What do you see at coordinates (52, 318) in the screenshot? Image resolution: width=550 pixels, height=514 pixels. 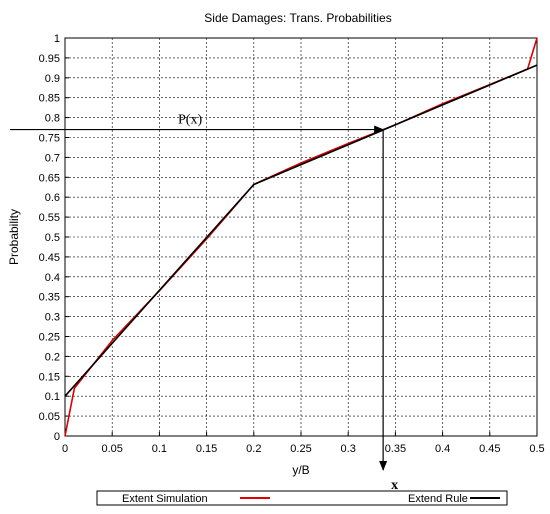 I see `y-tick-label: 0.3` at bounding box center [52, 318].